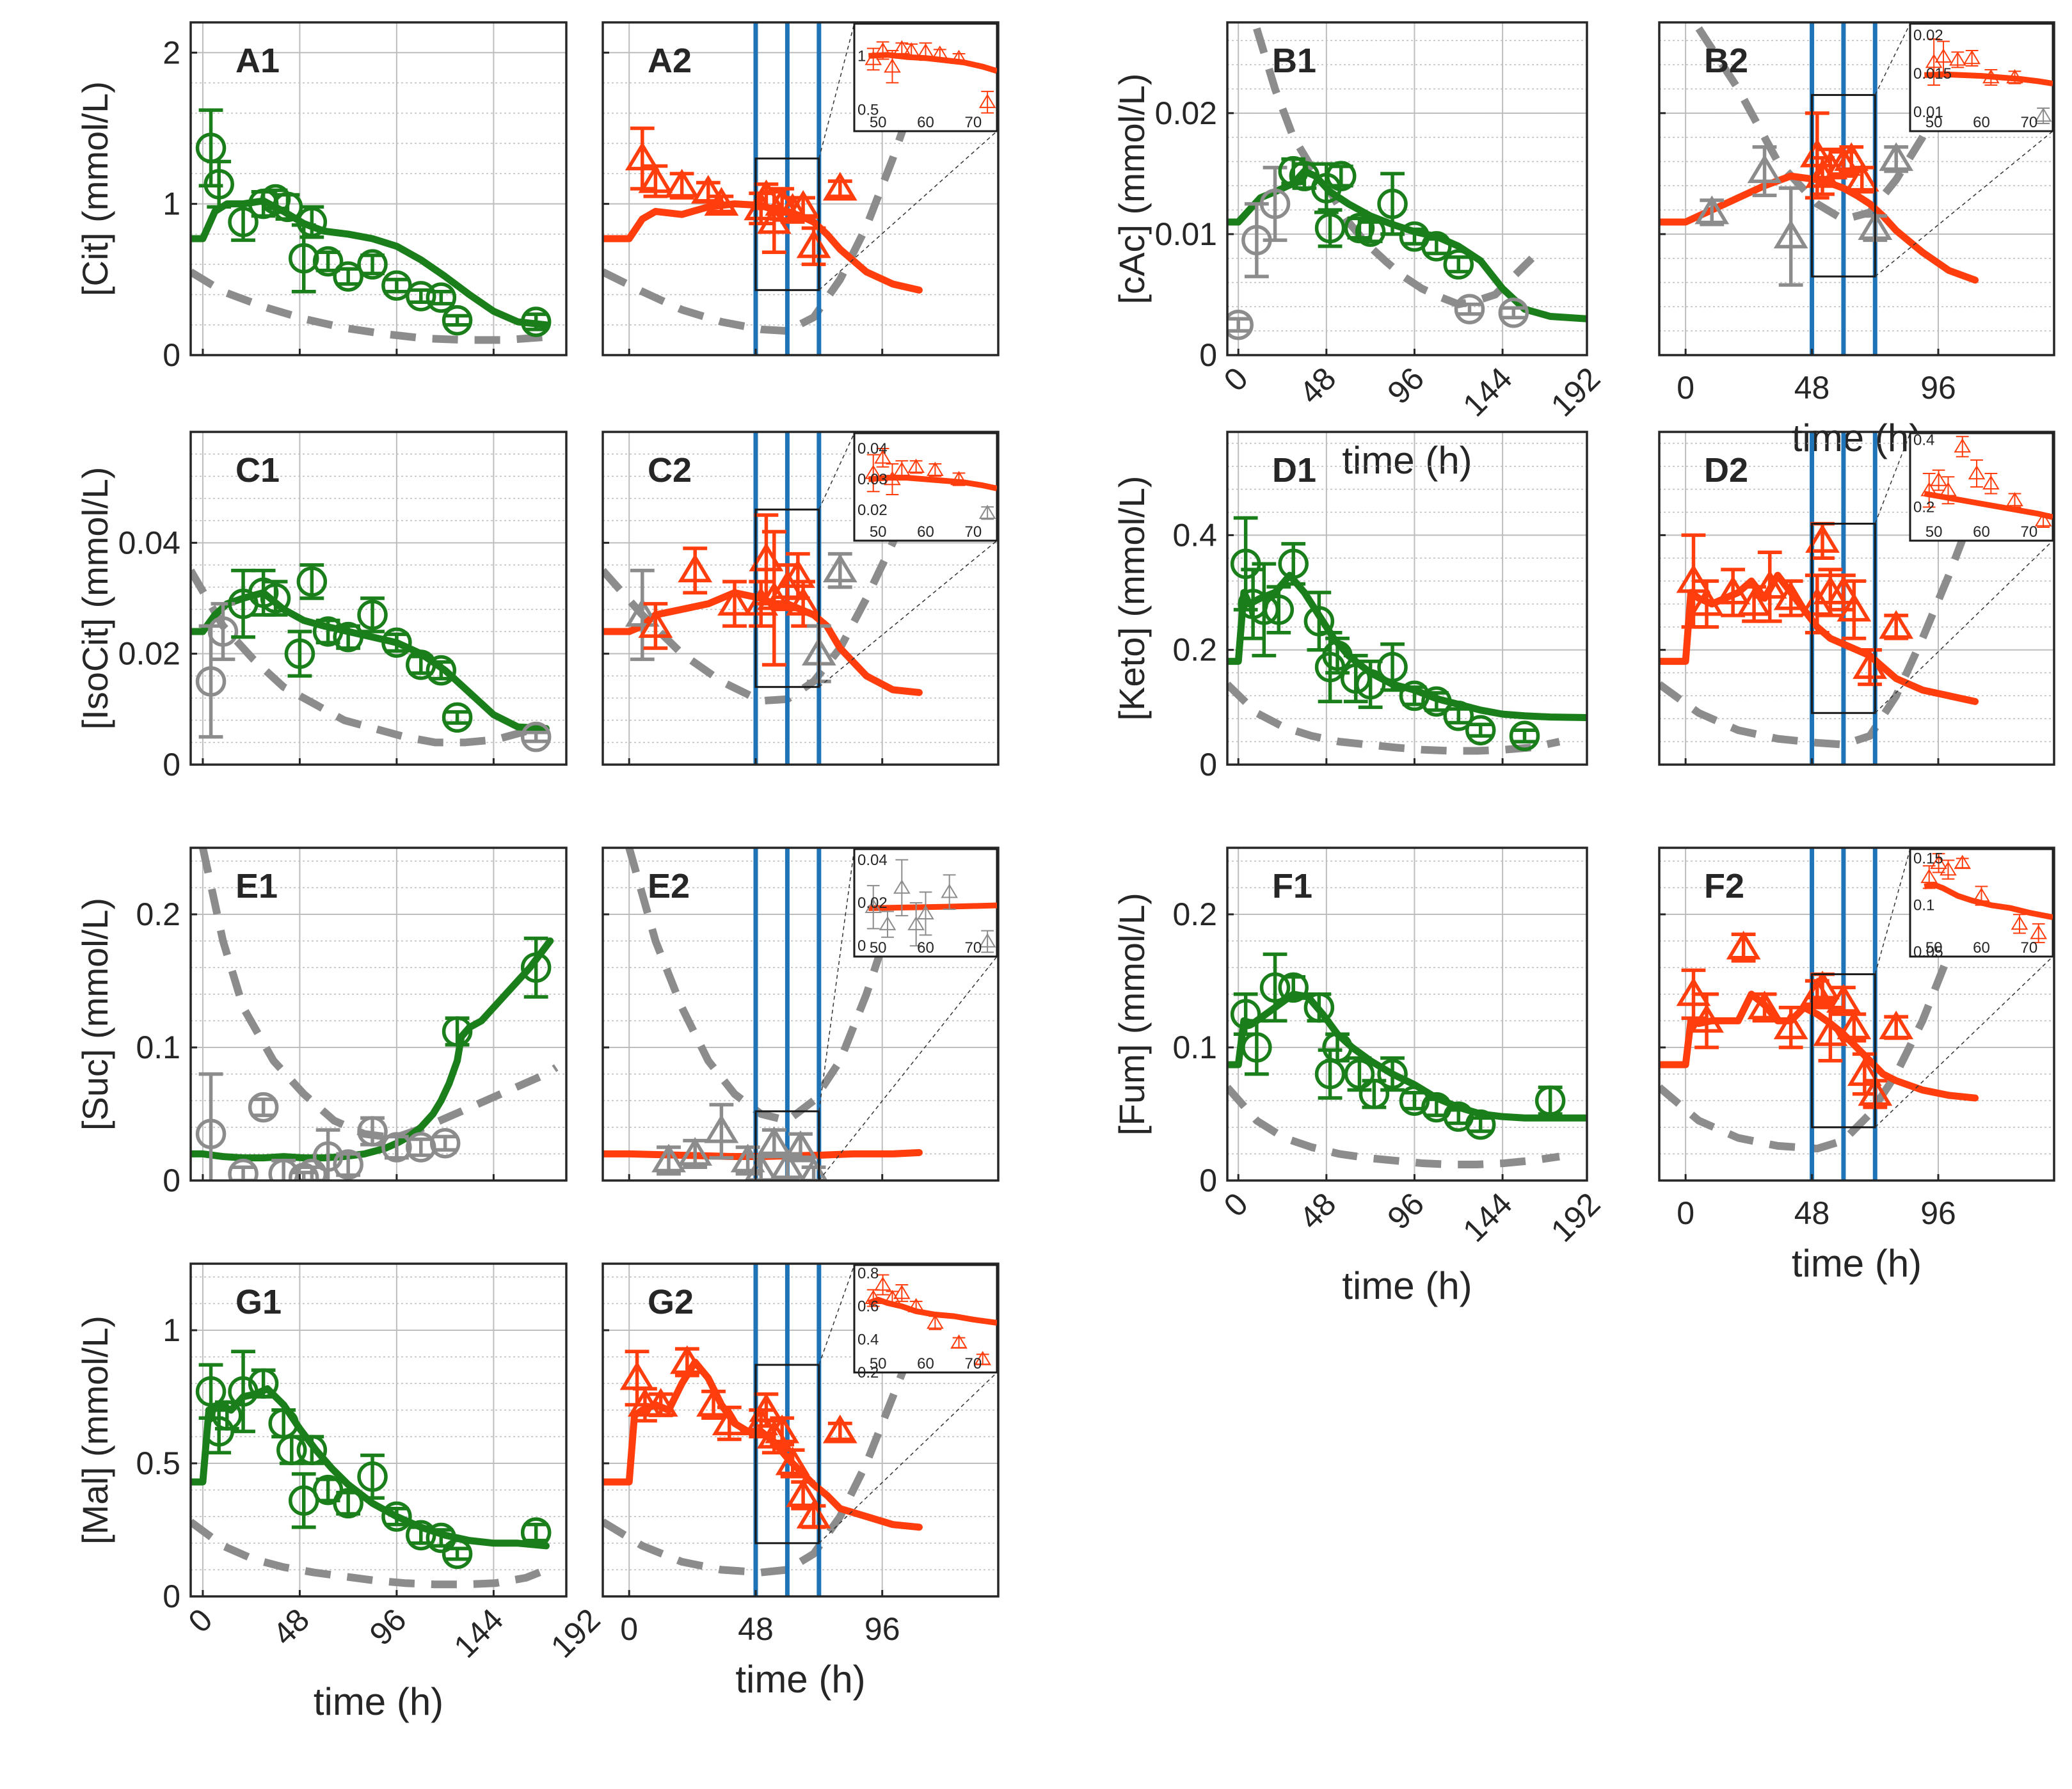 The width and height of the screenshot is (2072, 1789). Describe the element at coordinates (95, 1430) in the screenshot. I see `y-axis-label: [Mal] (mmol/L)` at that location.